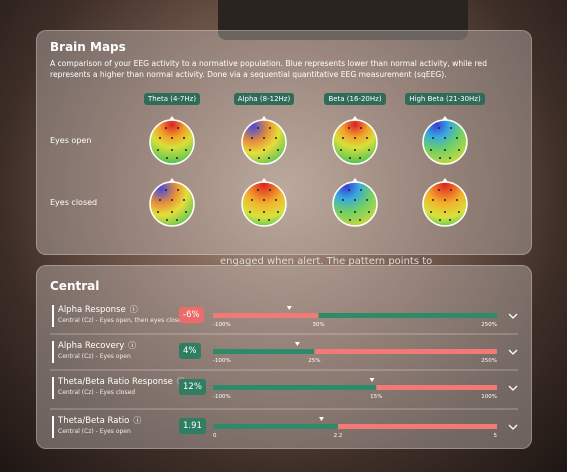 This screenshot has height=472, width=567. What do you see at coordinates (215, 436) in the screenshot?
I see `tick-label: 0` at bounding box center [215, 436].